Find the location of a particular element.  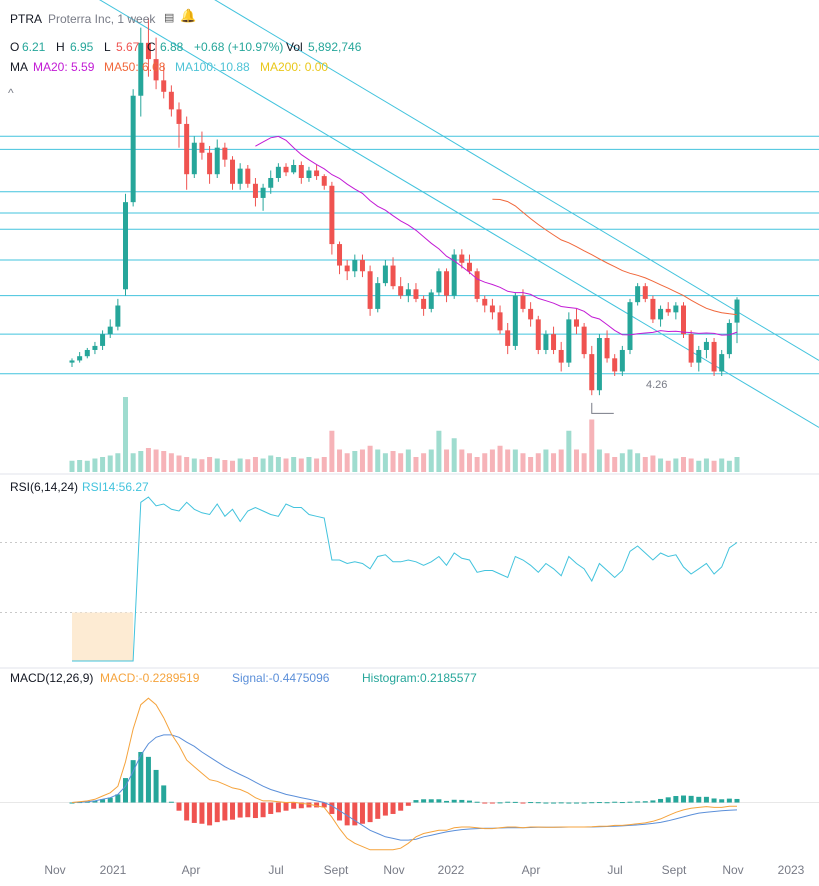

ohlc-change: +0.68 (+10.97%) is located at coordinates (239, 47).